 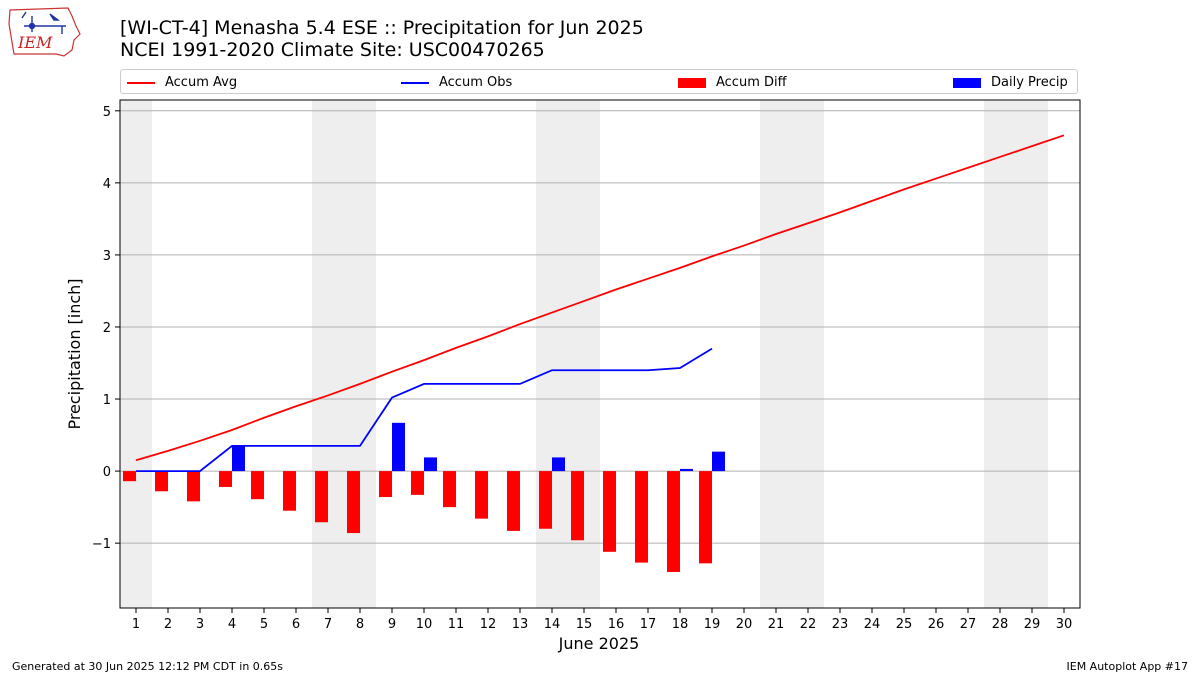 What do you see at coordinates (424, 624) in the screenshot?
I see `x-tick-label: 10` at bounding box center [424, 624].